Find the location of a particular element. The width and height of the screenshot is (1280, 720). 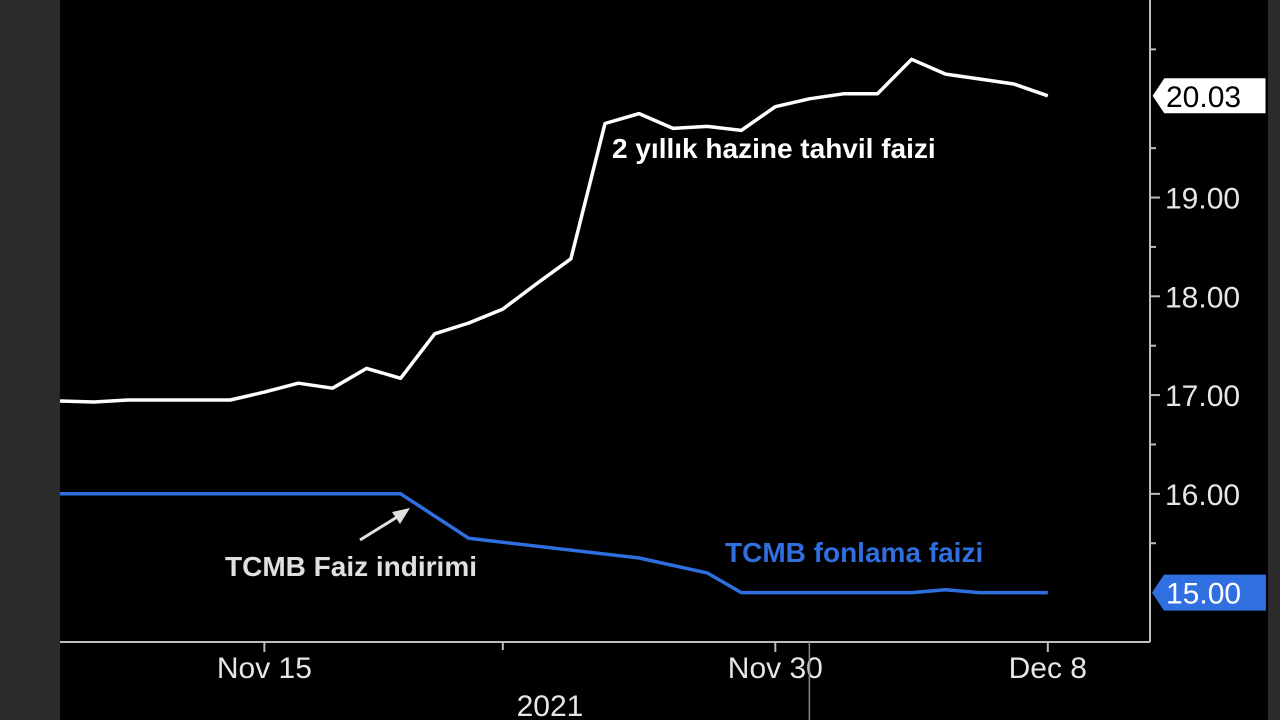

y-tick-label: 17.00 is located at coordinates (1202, 396).